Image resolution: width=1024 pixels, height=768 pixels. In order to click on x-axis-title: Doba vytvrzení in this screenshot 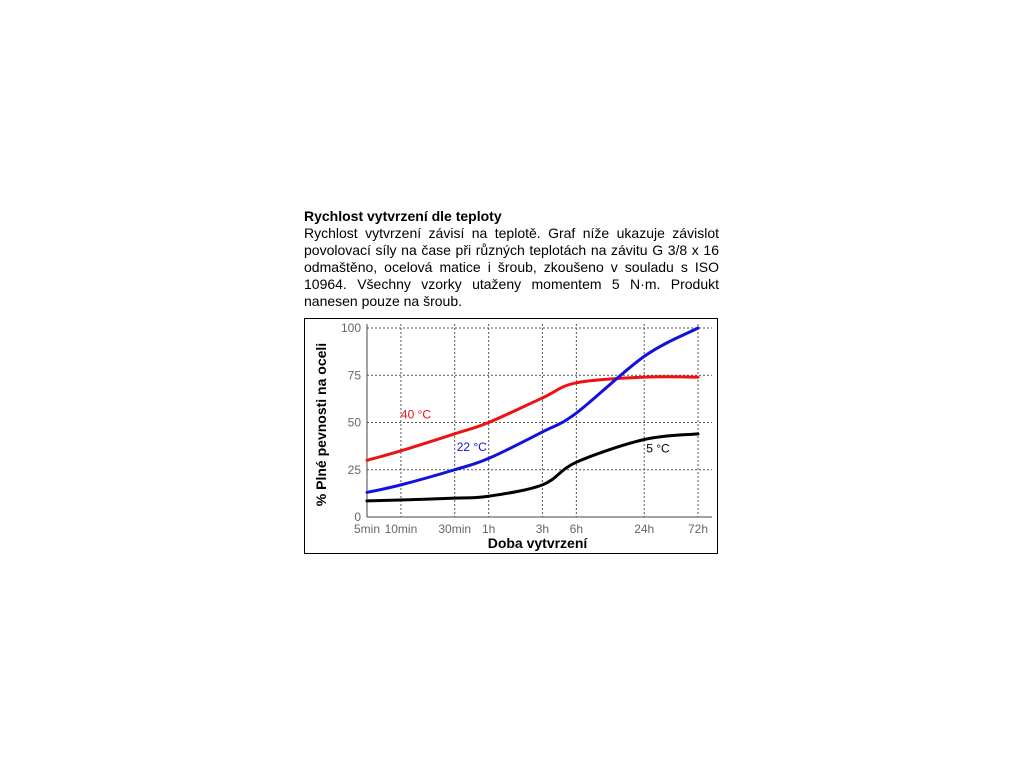, I will do `click(538, 543)`.